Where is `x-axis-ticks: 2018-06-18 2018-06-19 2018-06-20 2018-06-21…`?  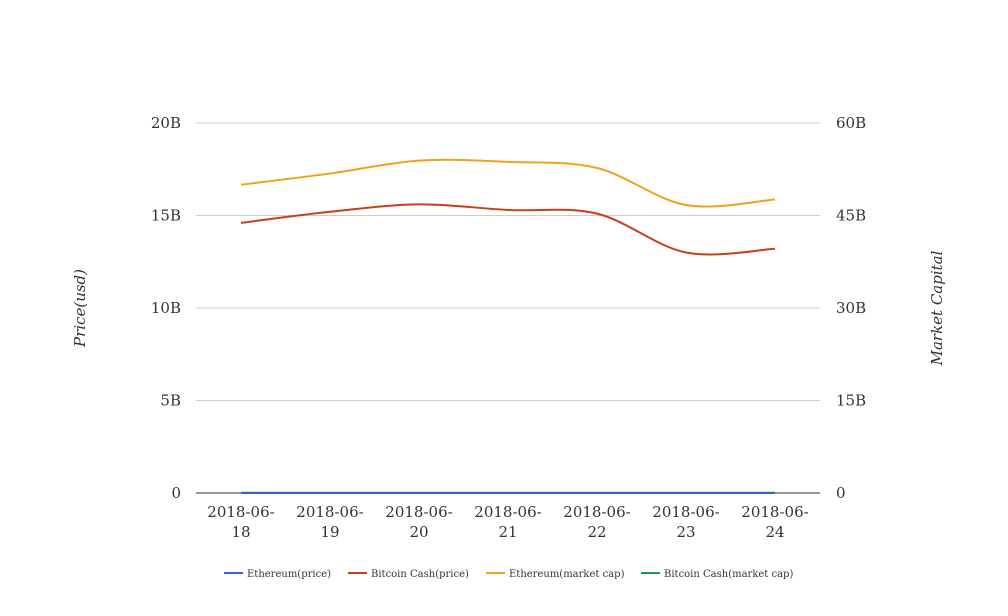
x-axis-ticks: 2018-06-18 2018-06-19 2018-06-20 2018-06-21… is located at coordinates (507, 522).